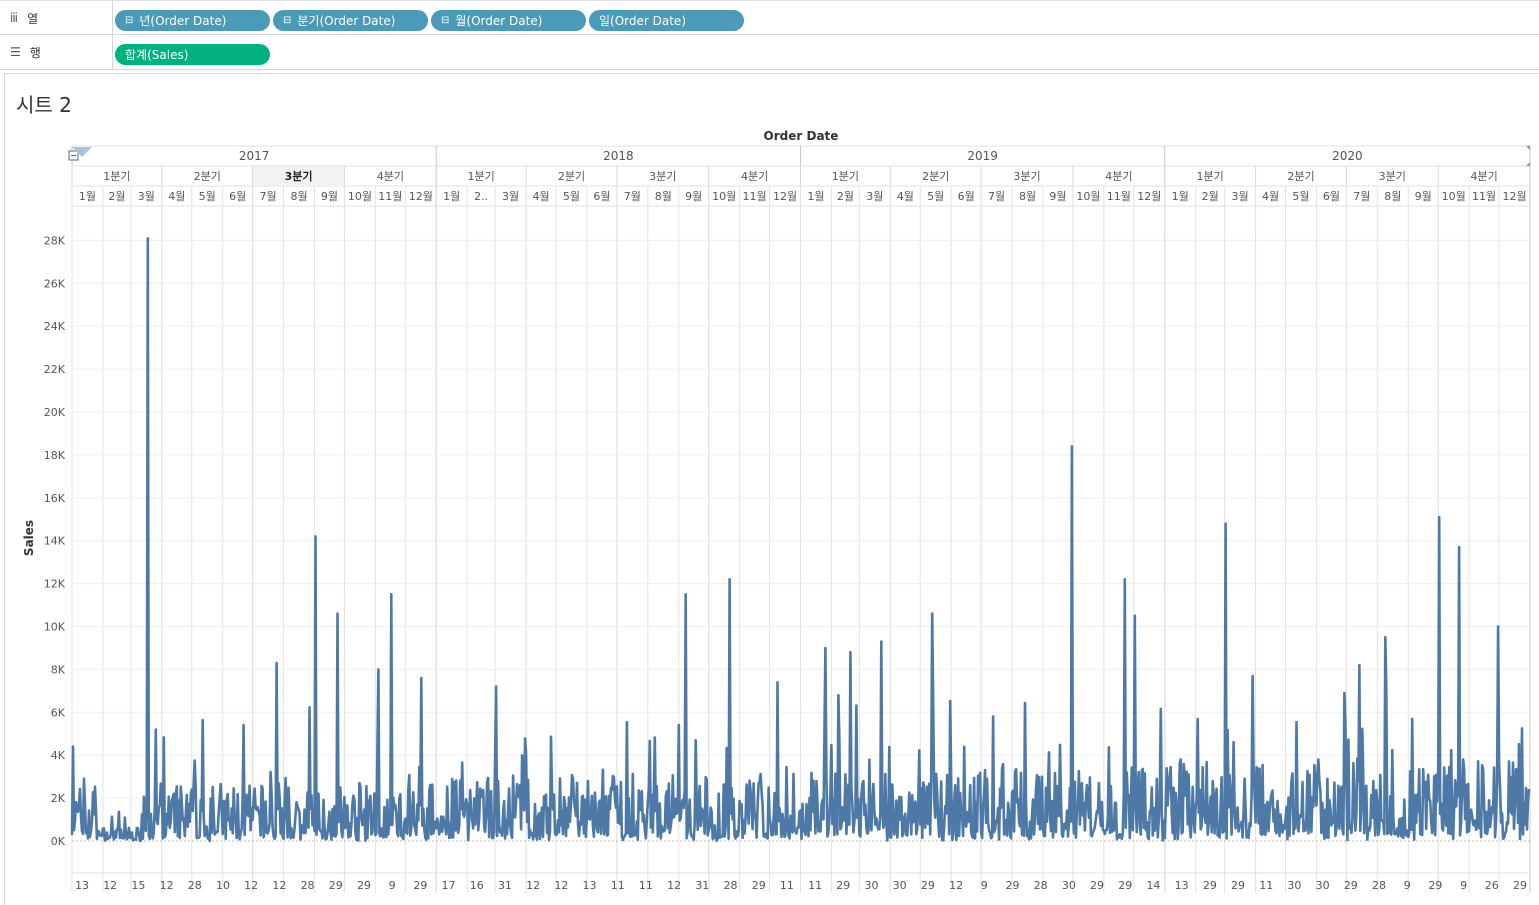 This screenshot has width=1539, height=905. What do you see at coordinates (874, 196) in the screenshot?
I see `month-label: 3월` at bounding box center [874, 196].